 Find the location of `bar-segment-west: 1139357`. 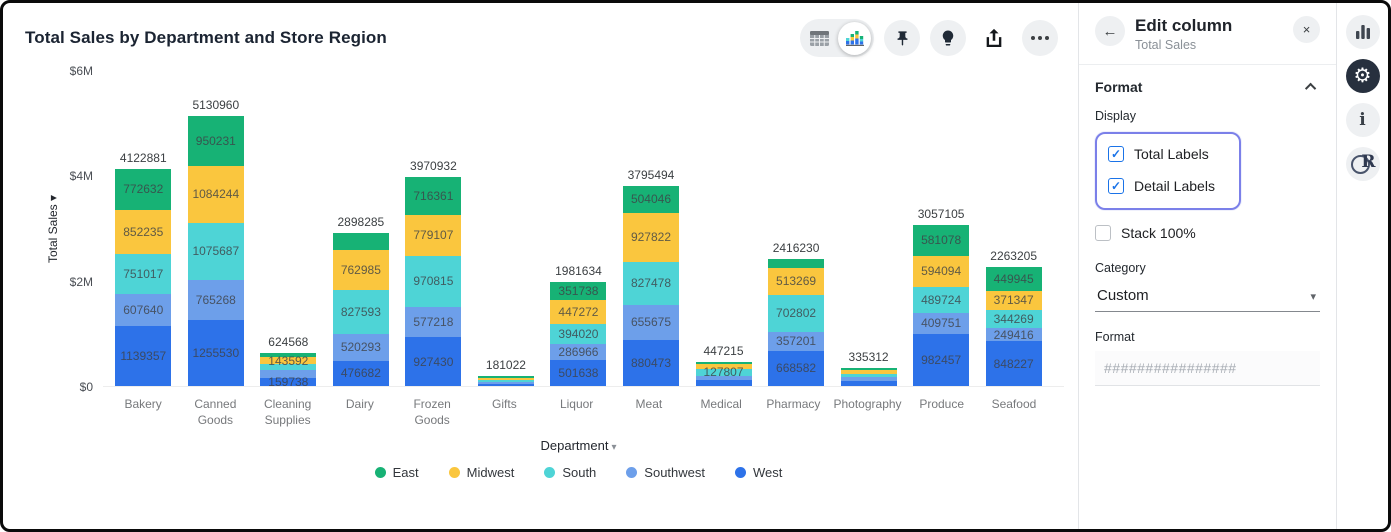

bar-segment-west: 1139357 is located at coordinates (143, 356).